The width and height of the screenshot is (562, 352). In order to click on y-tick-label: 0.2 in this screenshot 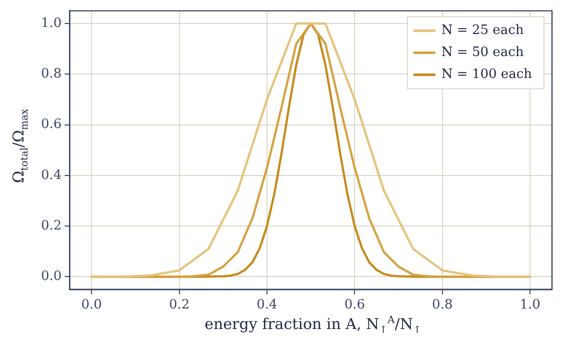, I will do `click(51, 226)`.